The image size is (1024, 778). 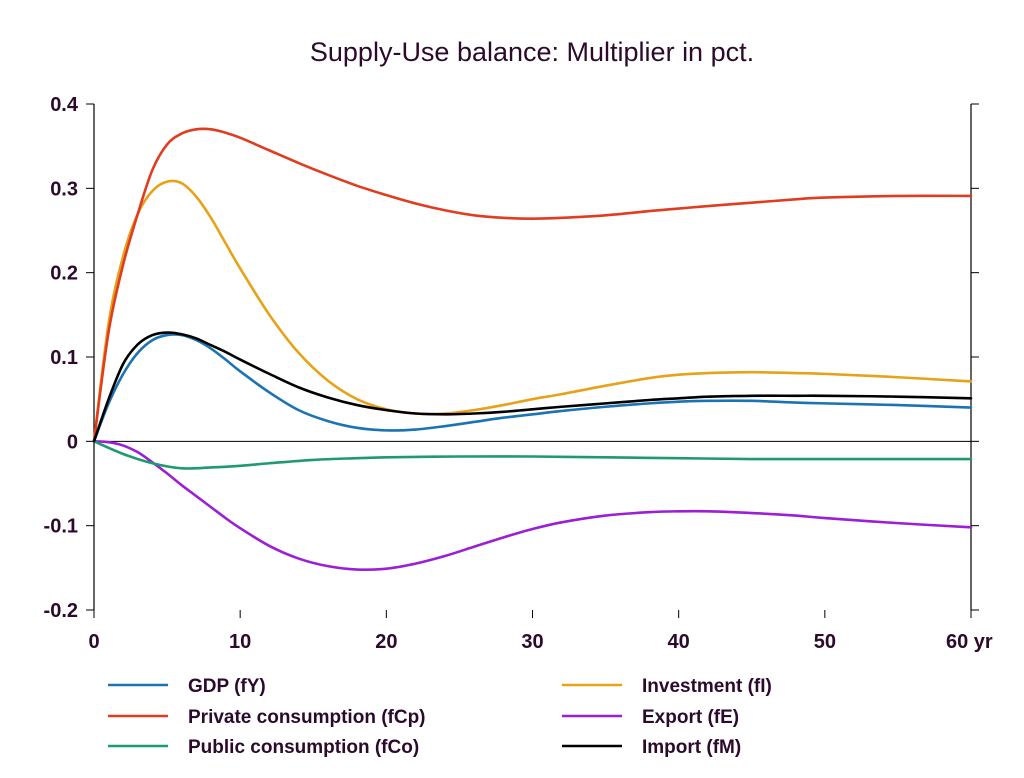 I want to click on legend-label: Investment (fI), so click(x=707, y=686).